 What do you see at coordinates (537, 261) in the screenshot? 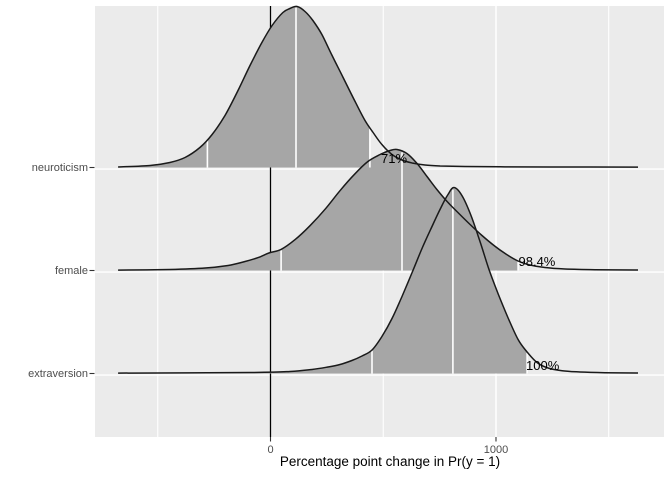
I see `annotation-pr-positive-female: 98.4%` at bounding box center [537, 261].